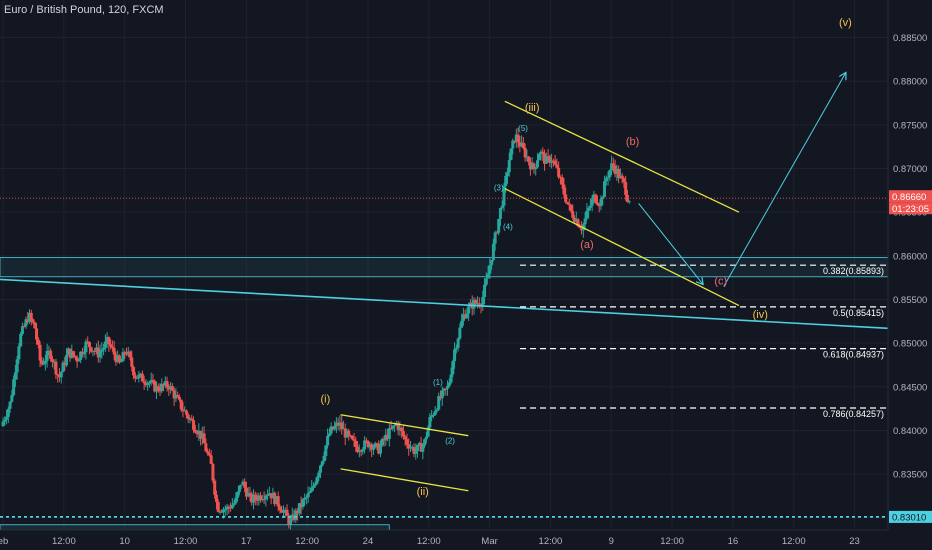  What do you see at coordinates (508, 227) in the screenshot?
I see `wave-label: (4)` at bounding box center [508, 227].